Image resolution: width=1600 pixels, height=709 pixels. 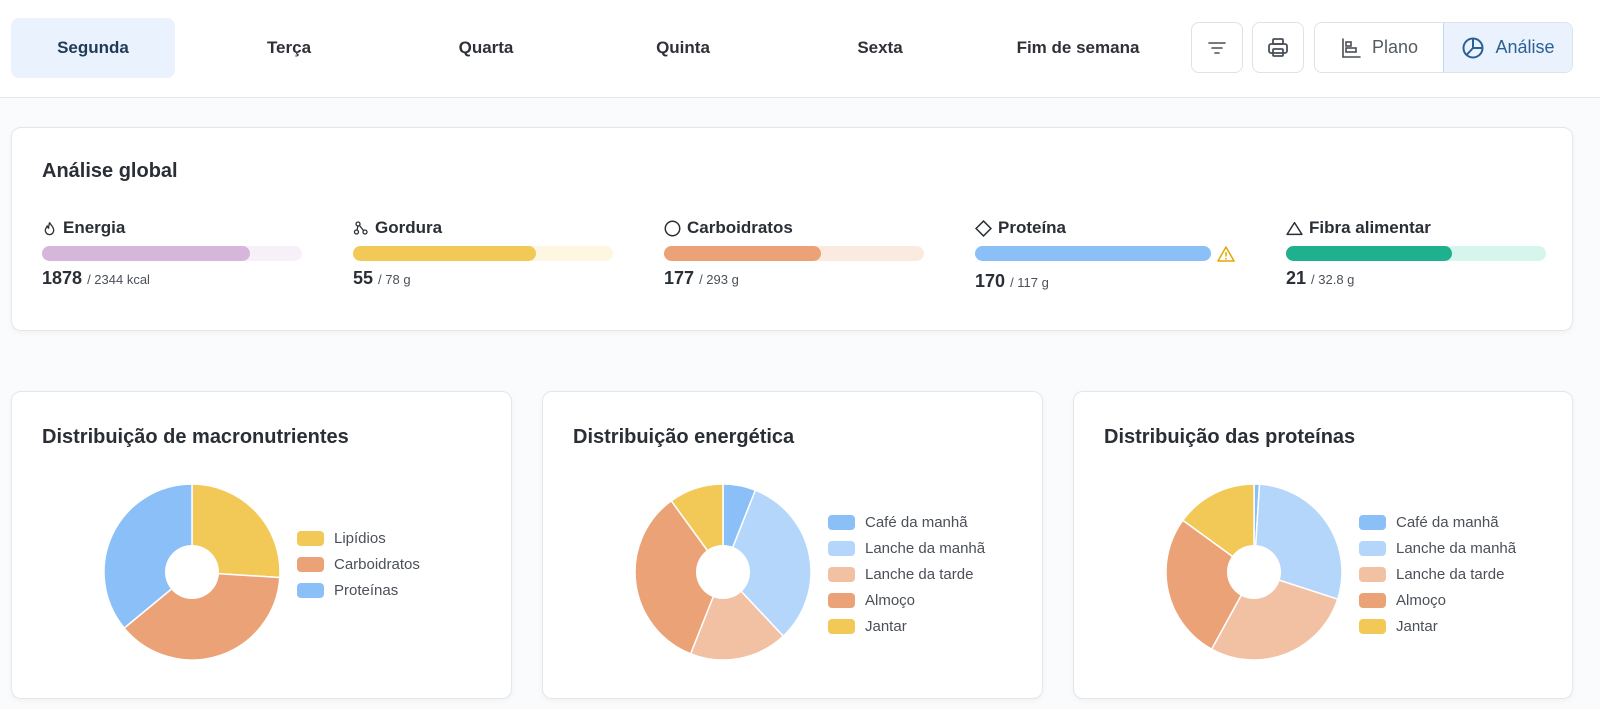 What do you see at coordinates (360, 228) in the screenshot?
I see `molecule-icon` at bounding box center [360, 228].